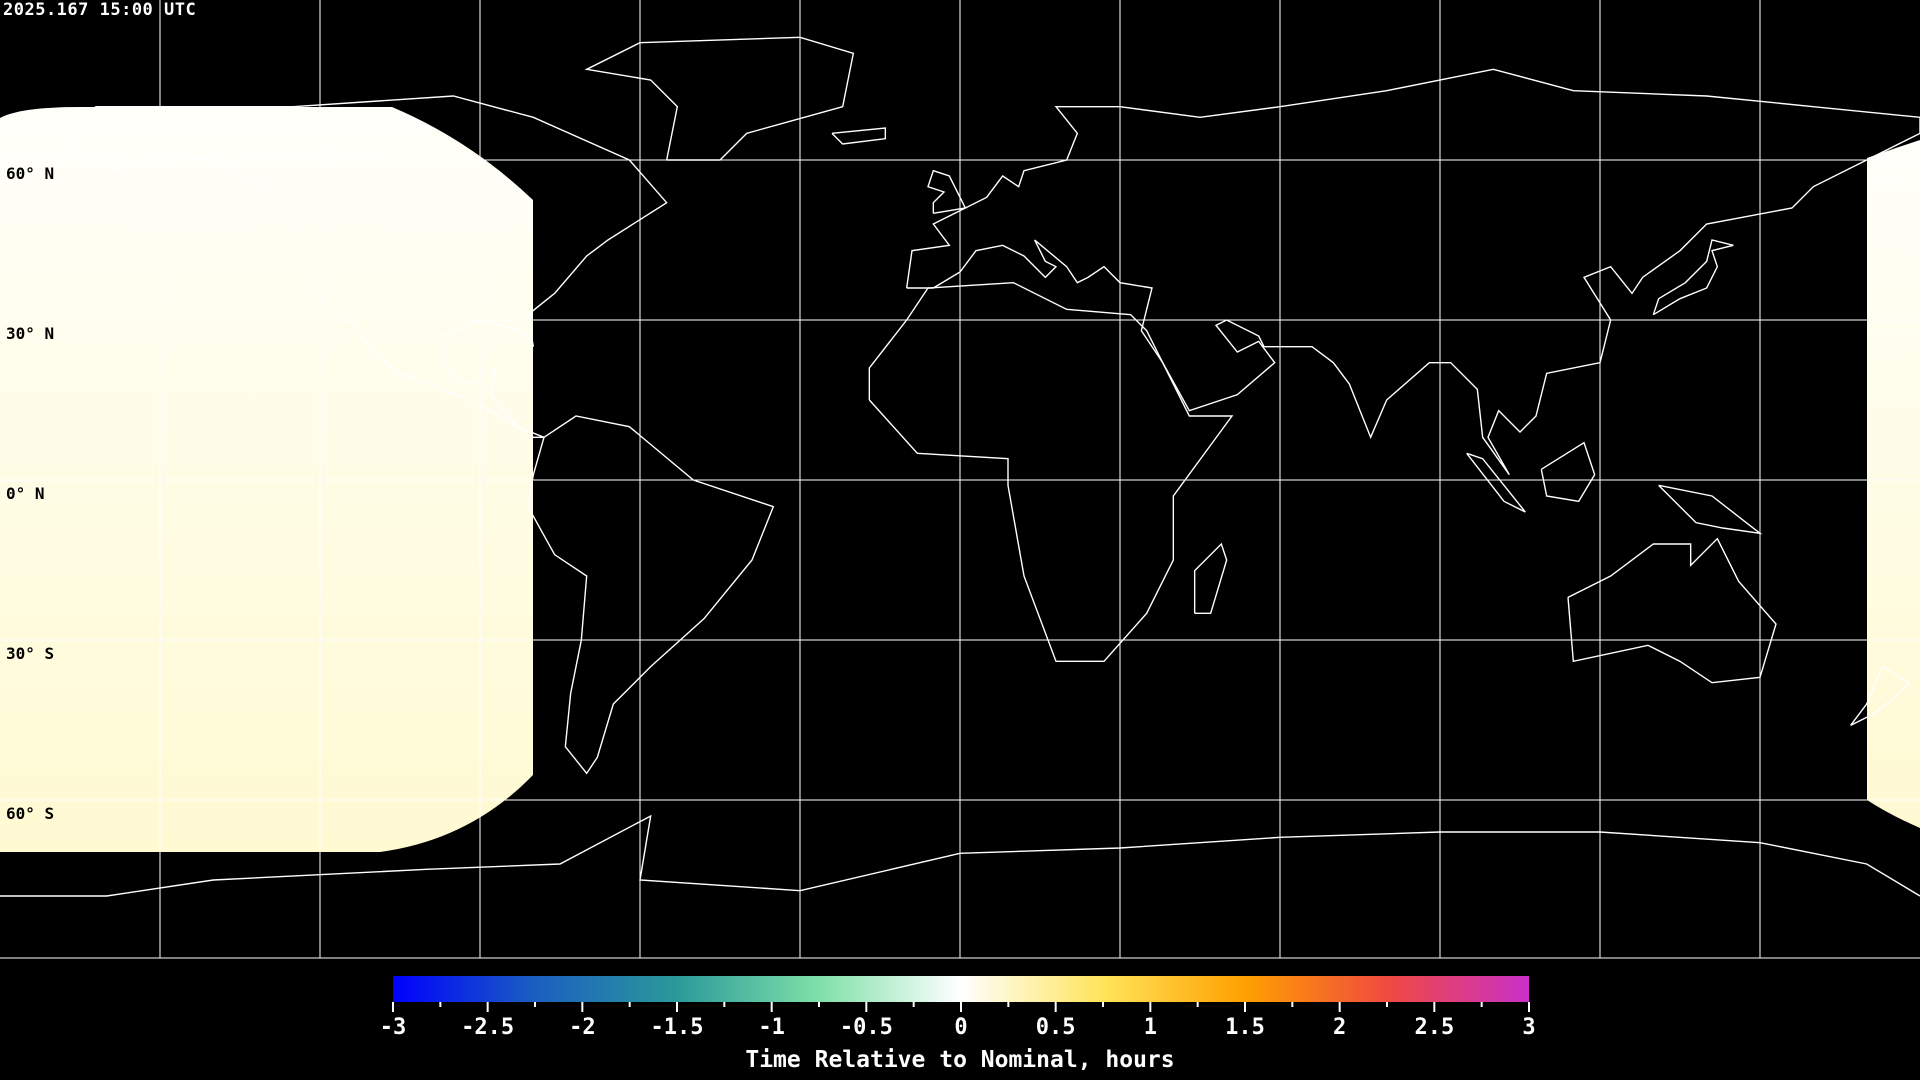 This screenshot has height=1080, width=1920. I want to click on colorbar-tick-label: -1.5, so click(677, 1027).